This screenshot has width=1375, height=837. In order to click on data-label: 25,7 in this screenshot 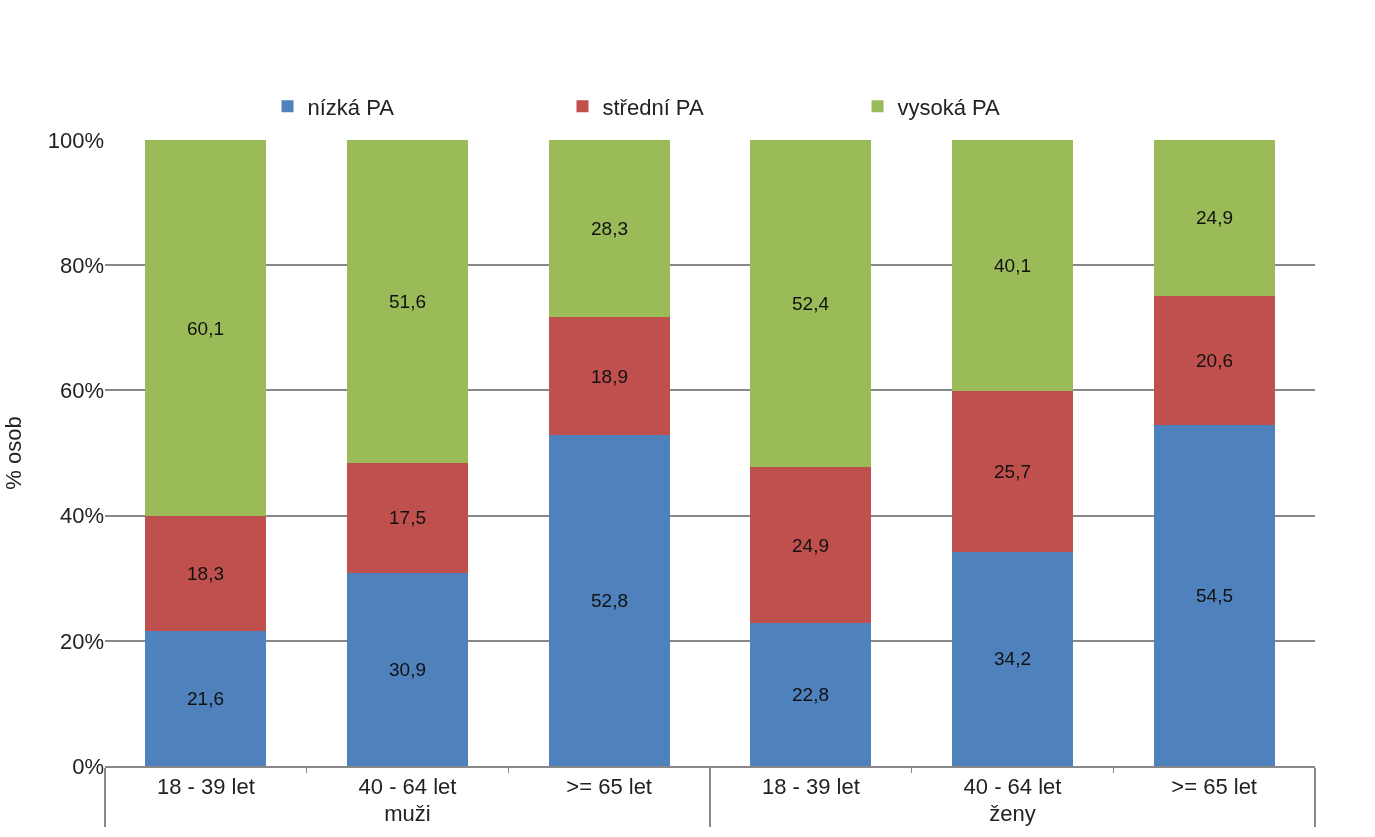, I will do `click(1012, 471)`.